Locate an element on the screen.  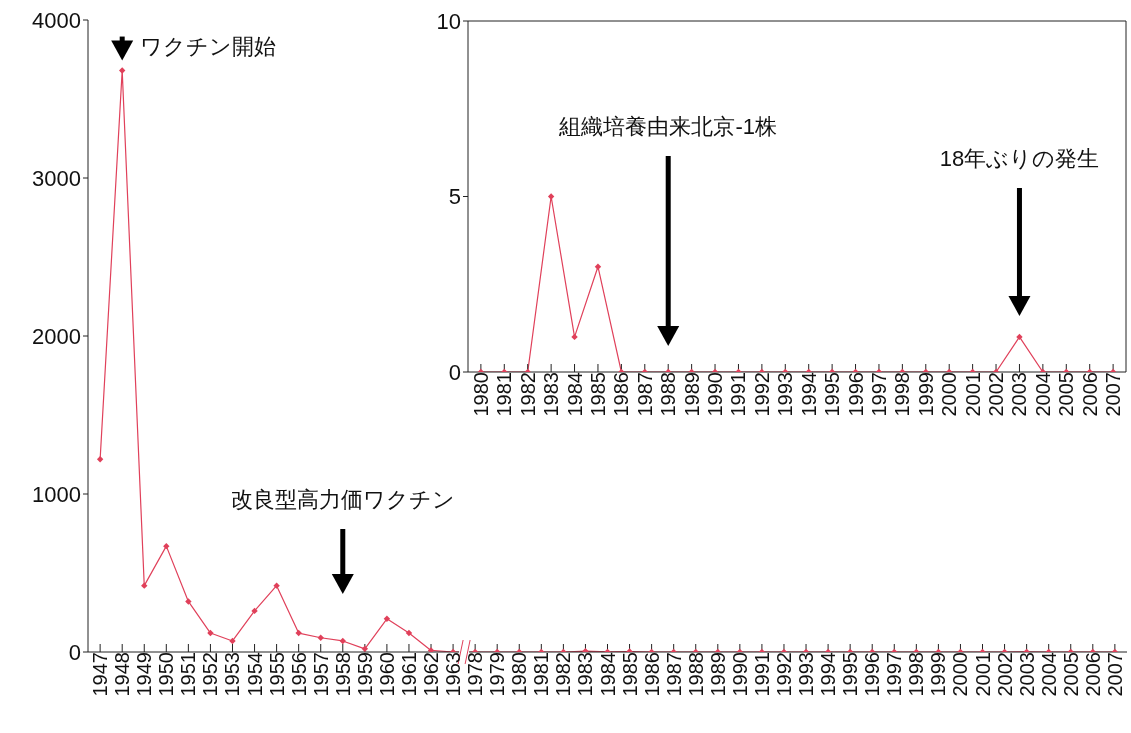
annotation: 組織培養由来北京-1株 is located at coordinates (667, 126).